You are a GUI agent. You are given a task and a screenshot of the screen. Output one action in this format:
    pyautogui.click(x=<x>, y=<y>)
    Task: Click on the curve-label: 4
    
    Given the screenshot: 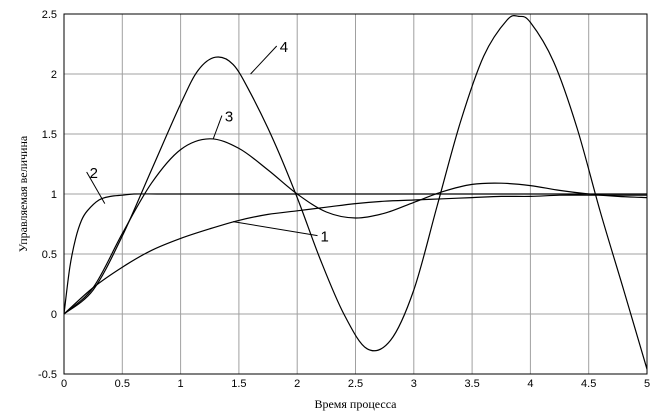 What is the action you would take?
    pyautogui.click(x=284, y=47)
    